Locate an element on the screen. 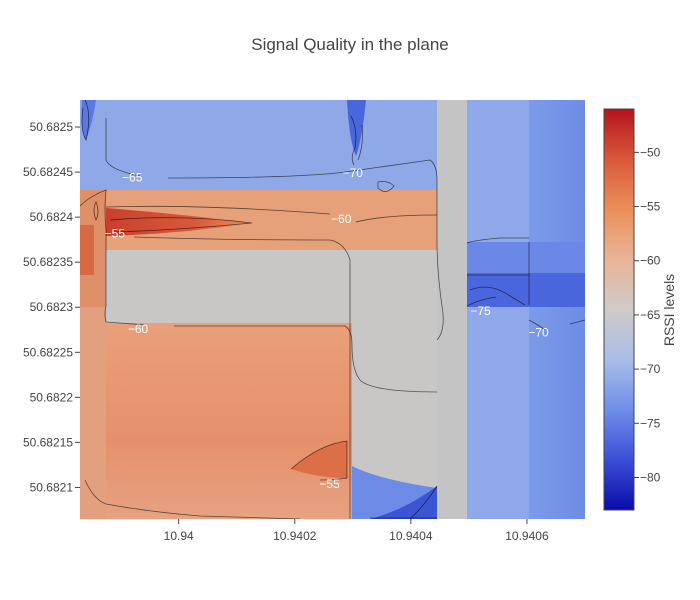 Image resolution: width=700 pixels, height=600 pixels. y-tick-label: 50.6824 is located at coordinates (52, 217).